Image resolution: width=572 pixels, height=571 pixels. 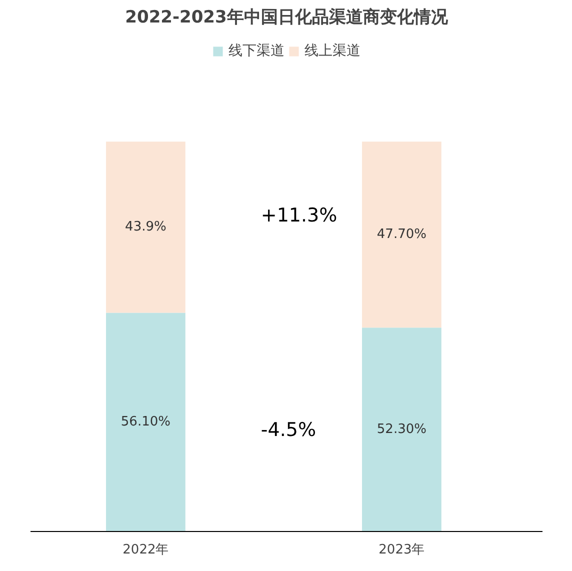 What do you see at coordinates (299, 215) in the screenshot?
I see `annotation: +11.3%` at bounding box center [299, 215].